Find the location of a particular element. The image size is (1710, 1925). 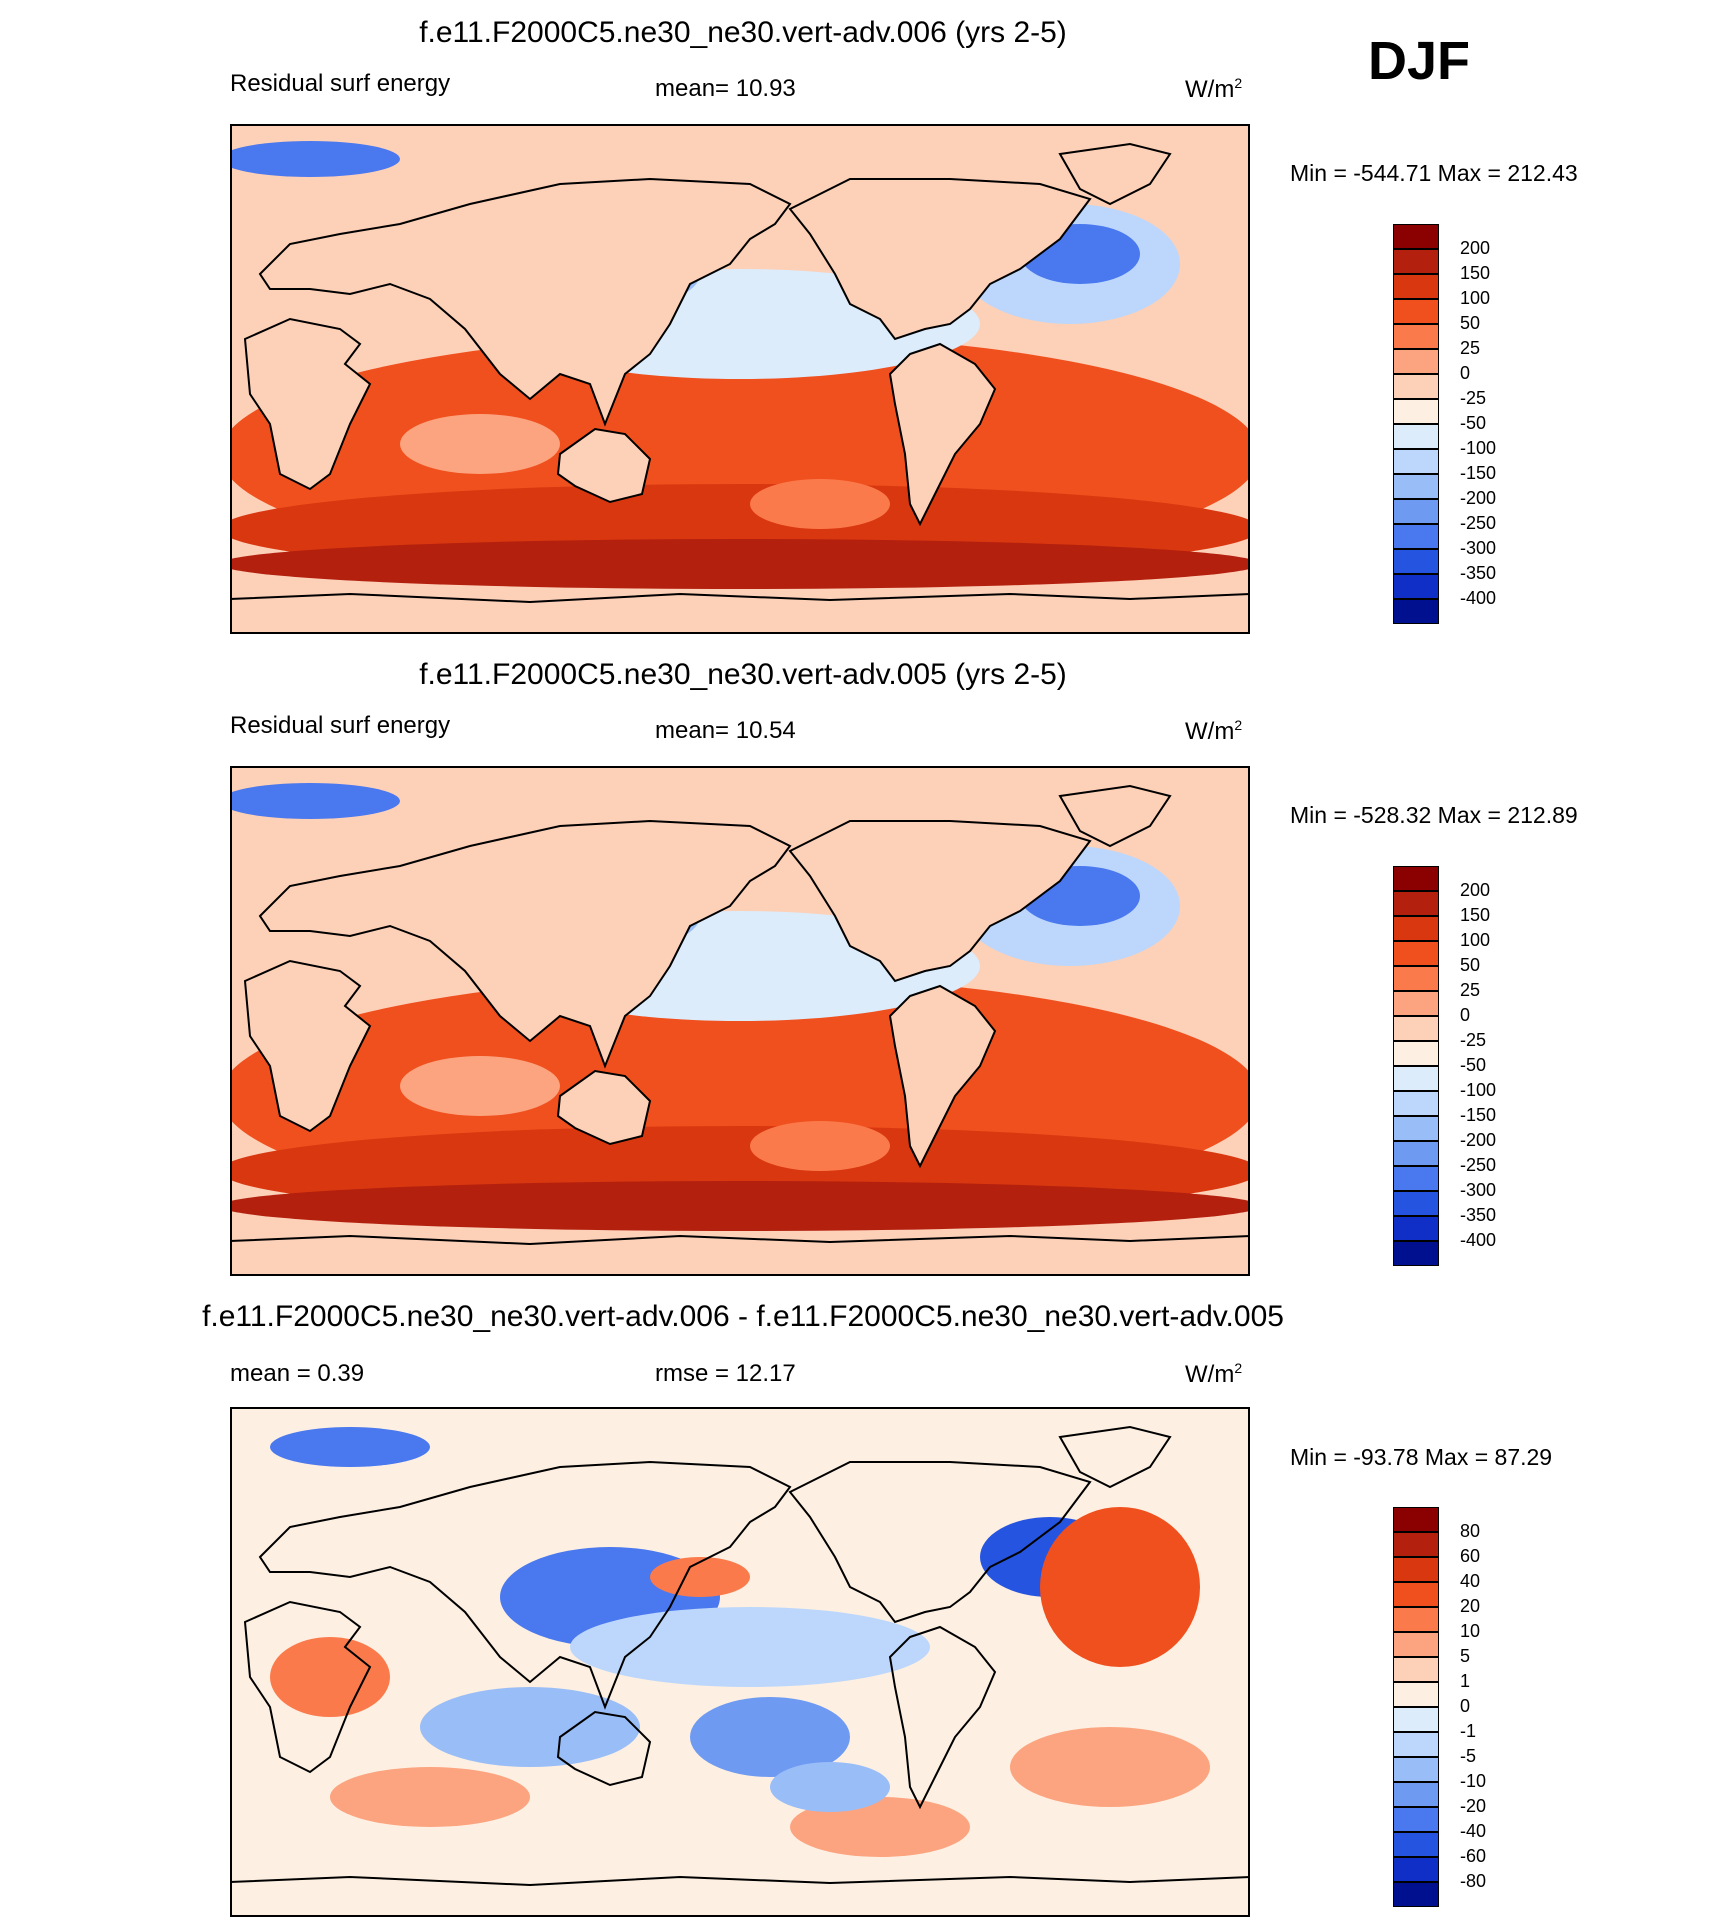

colorbar-level-label: 80 is located at coordinates (1470, 1531).